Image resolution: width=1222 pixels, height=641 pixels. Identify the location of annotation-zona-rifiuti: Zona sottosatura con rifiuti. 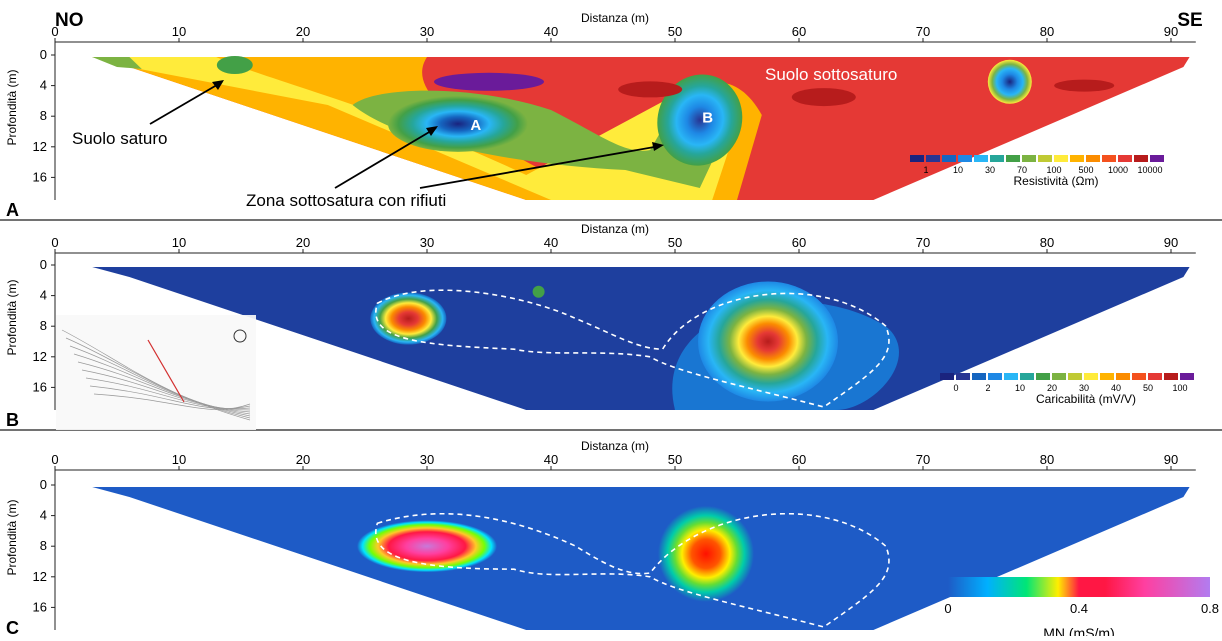
(346, 200).